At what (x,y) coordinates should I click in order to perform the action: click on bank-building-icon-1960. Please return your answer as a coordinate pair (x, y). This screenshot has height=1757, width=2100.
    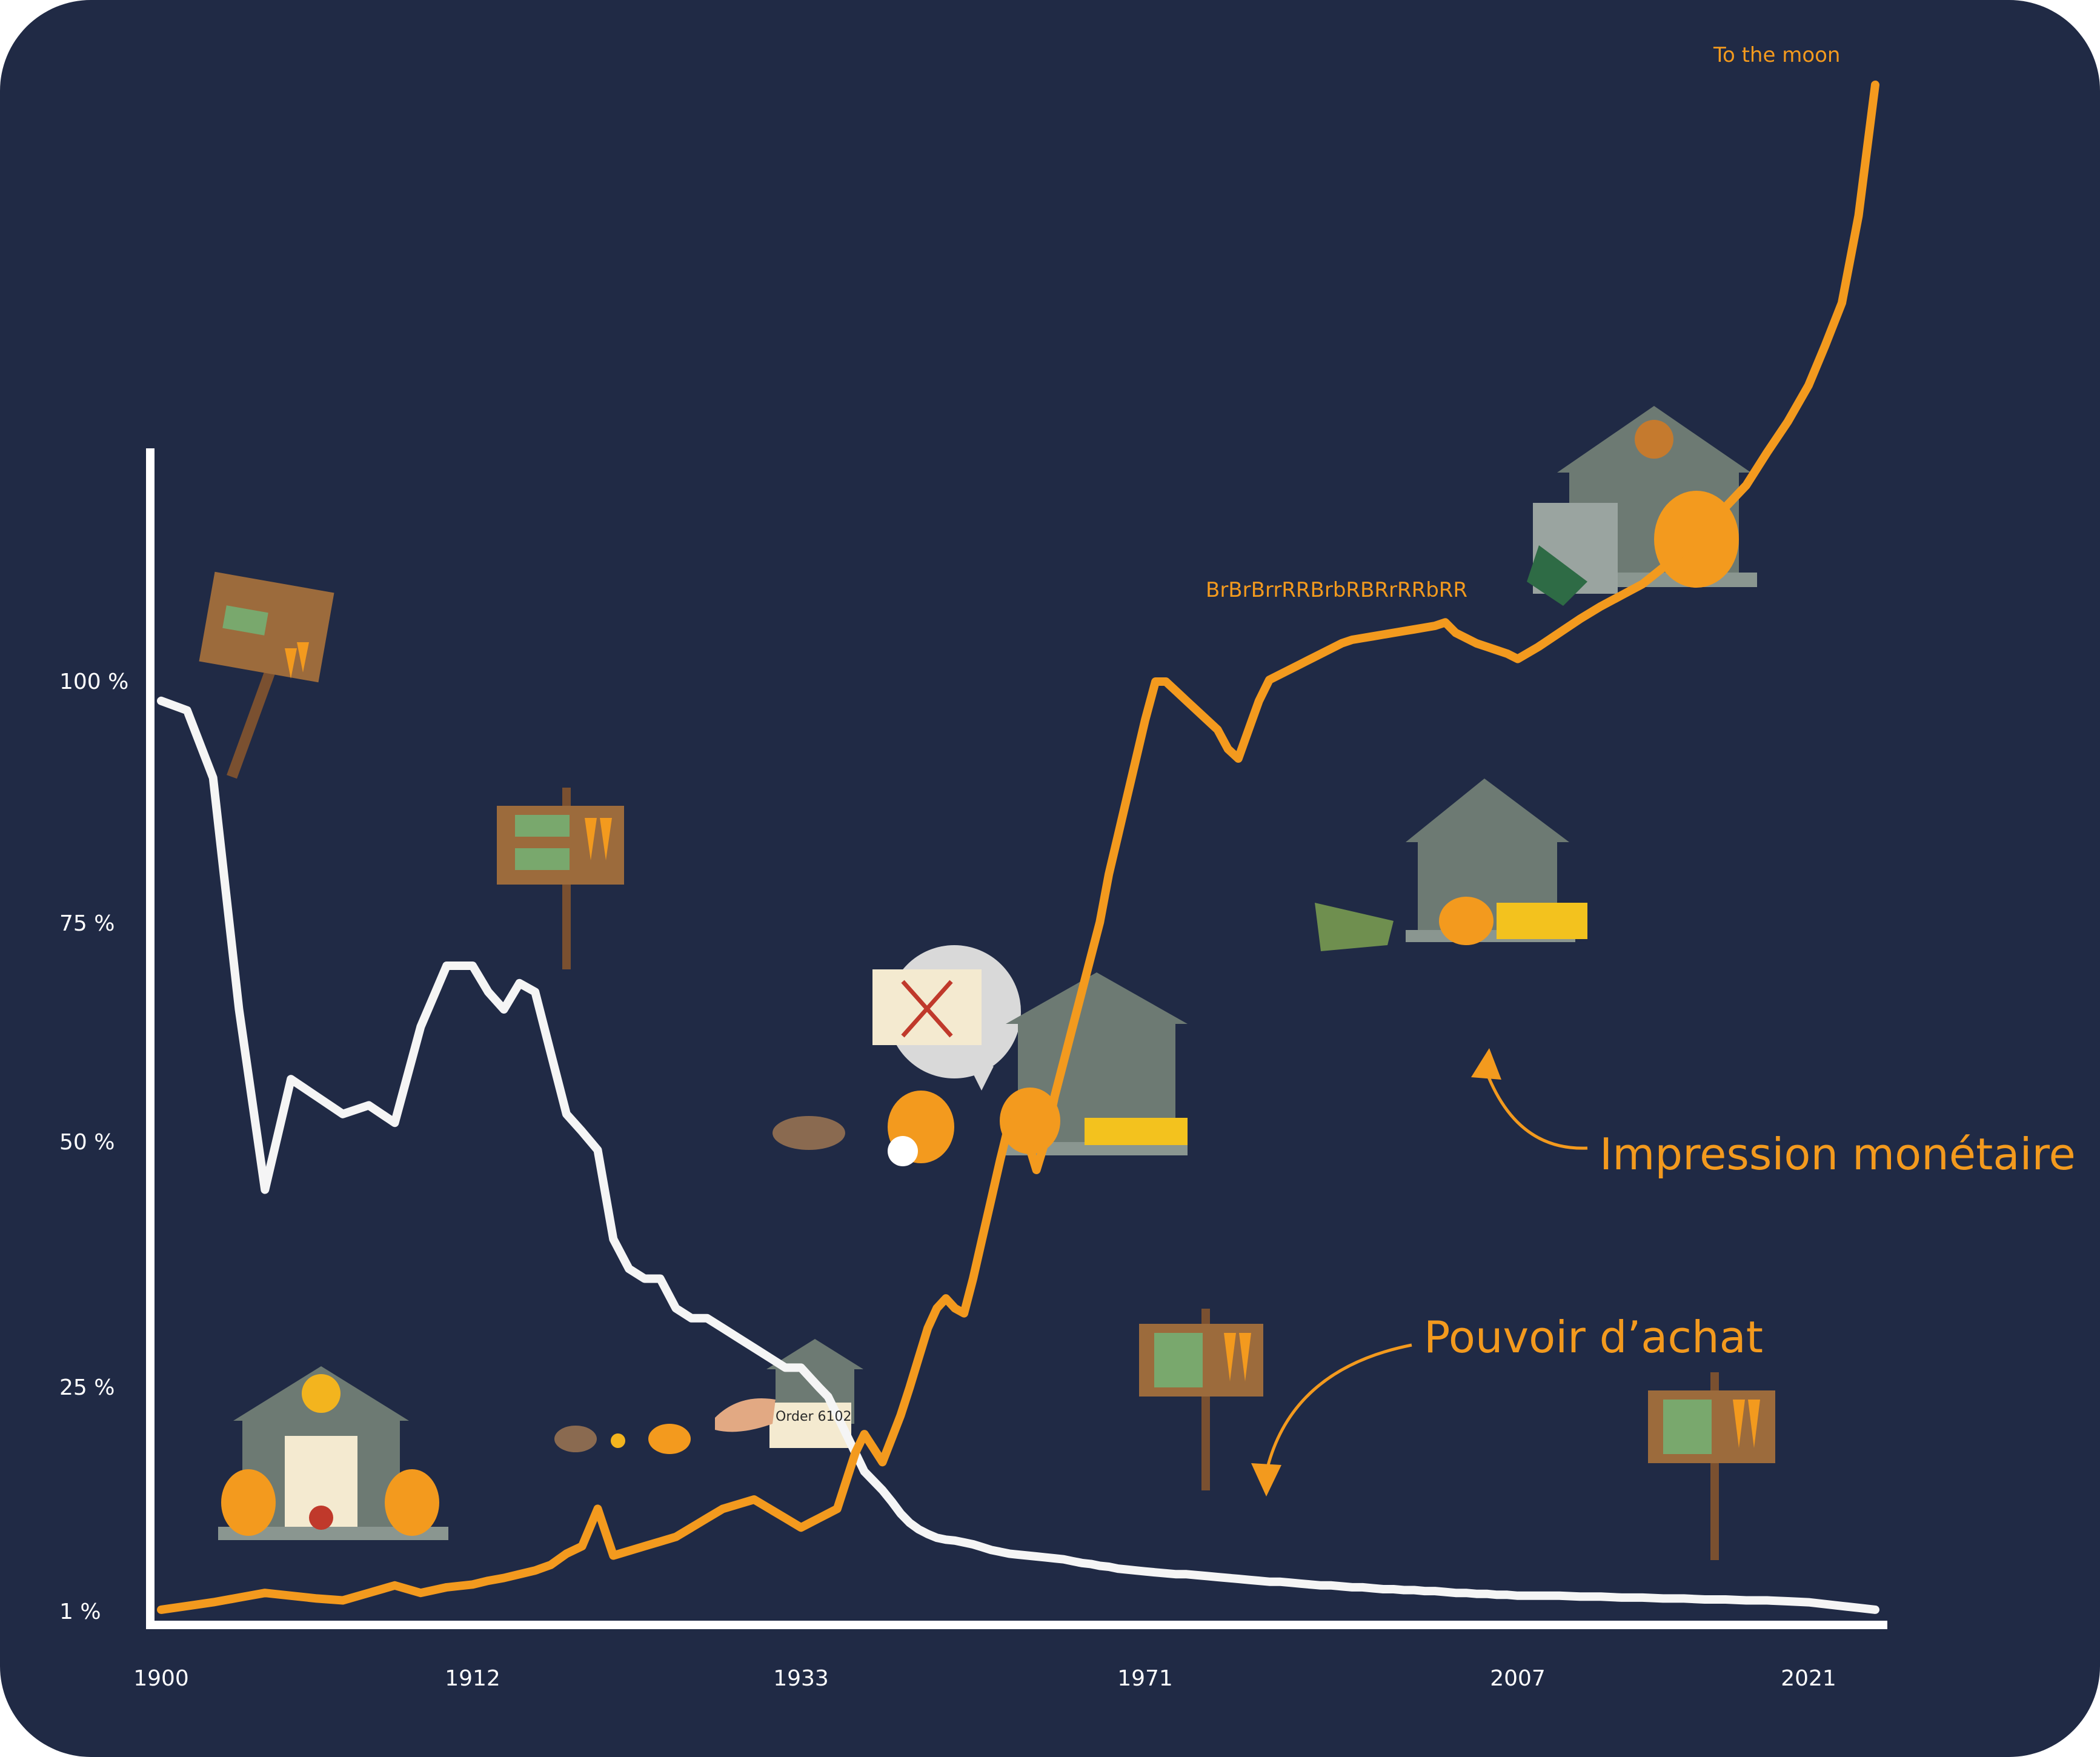
    Looking at the image, I should click on (980, 1055).